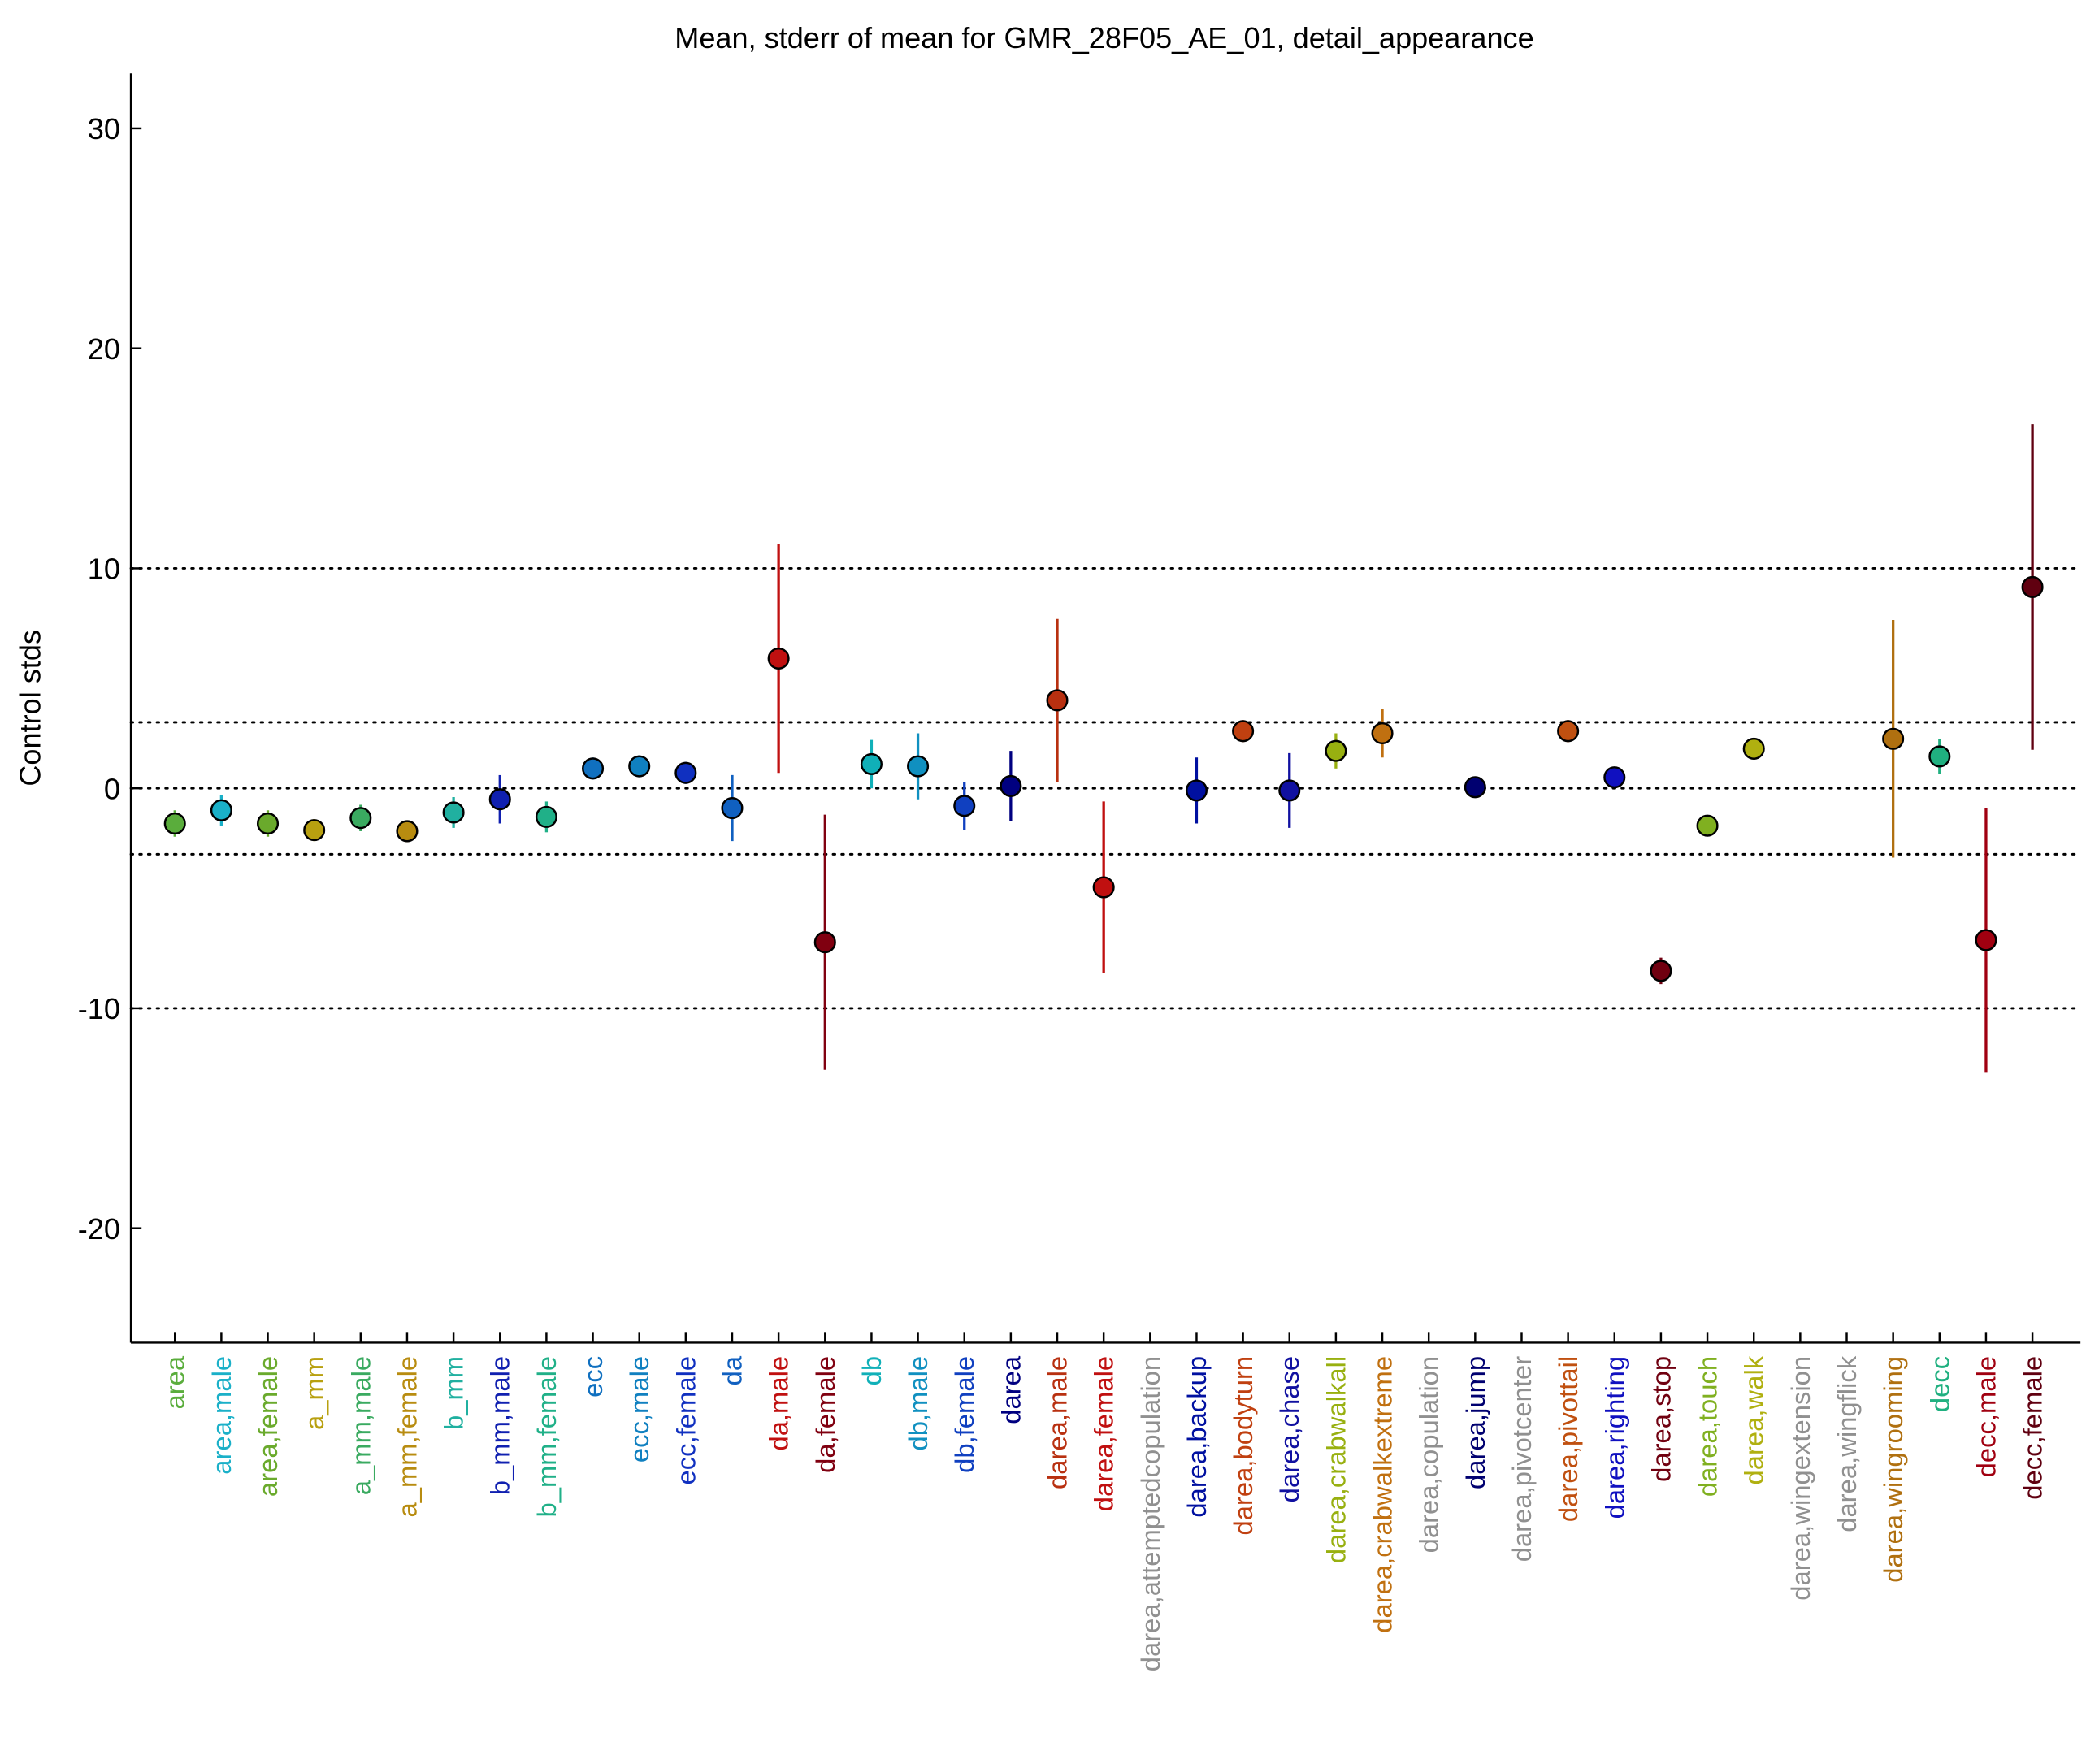 The height and width of the screenshot is (1764, 2086). I want to click on x-tick-label: ecc,male, so click(639, 1409).